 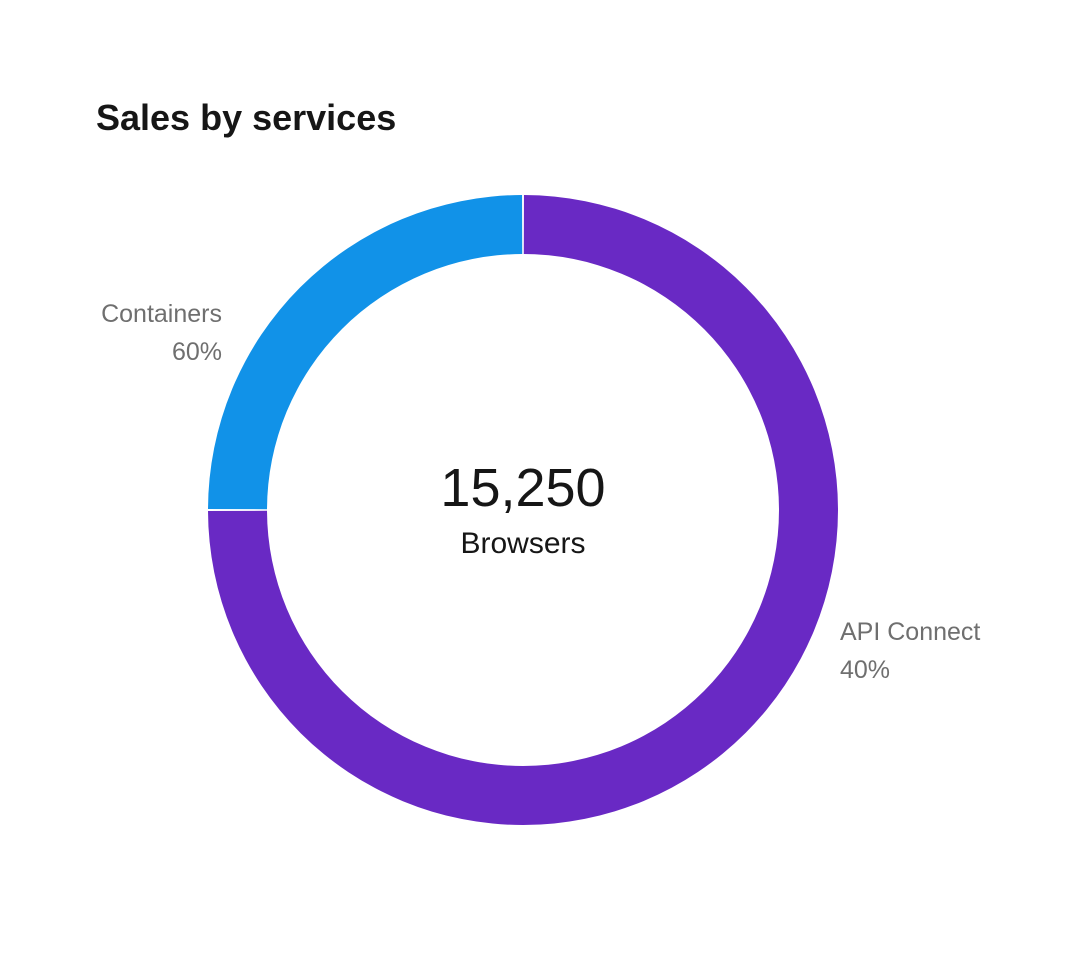 What do you see at coordinates (522, 543) in the screenshot?
I see `center-label: Browsers` at bounding box center [522, 543].